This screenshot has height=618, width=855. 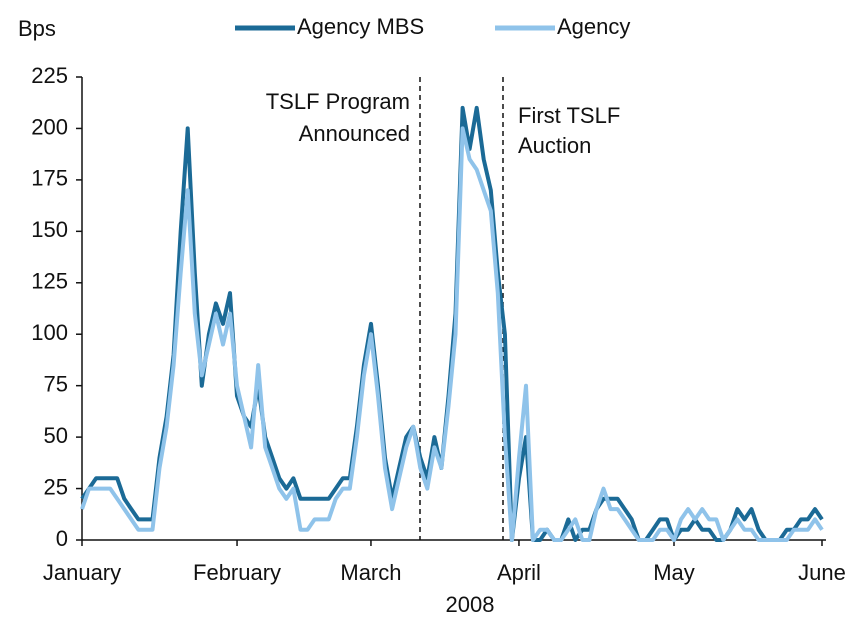 I want to click on y-tick-label: 0, so click(x=62, y=538).